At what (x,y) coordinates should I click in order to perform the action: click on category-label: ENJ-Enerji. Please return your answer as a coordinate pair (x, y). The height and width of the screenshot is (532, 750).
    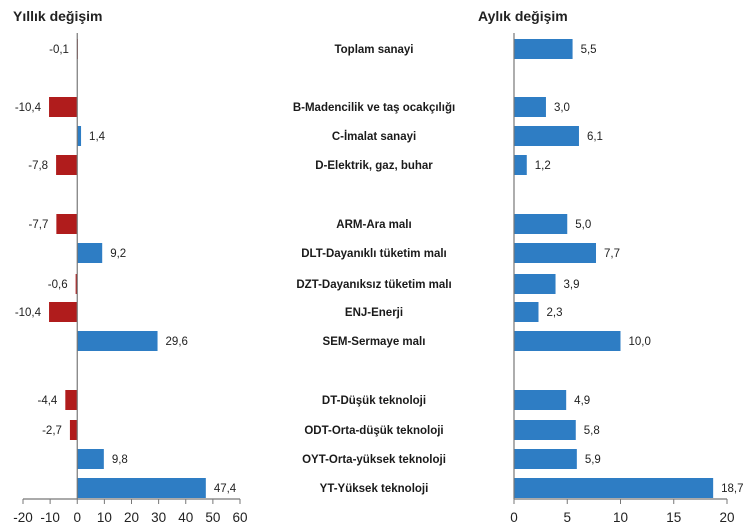
    Looking at the image, I should click on (374, 313).